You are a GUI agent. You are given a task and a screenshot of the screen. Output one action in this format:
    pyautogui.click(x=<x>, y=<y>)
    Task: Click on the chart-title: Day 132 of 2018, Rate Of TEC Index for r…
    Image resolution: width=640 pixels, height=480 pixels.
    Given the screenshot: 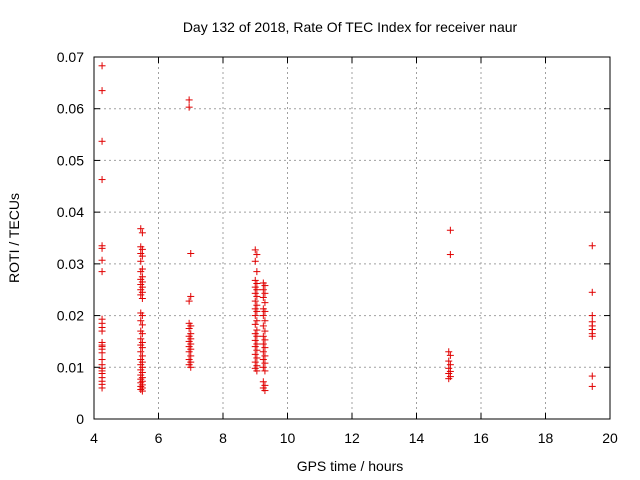 What is the action you would take?
    pyautogui.click(x=350, y=27)
    